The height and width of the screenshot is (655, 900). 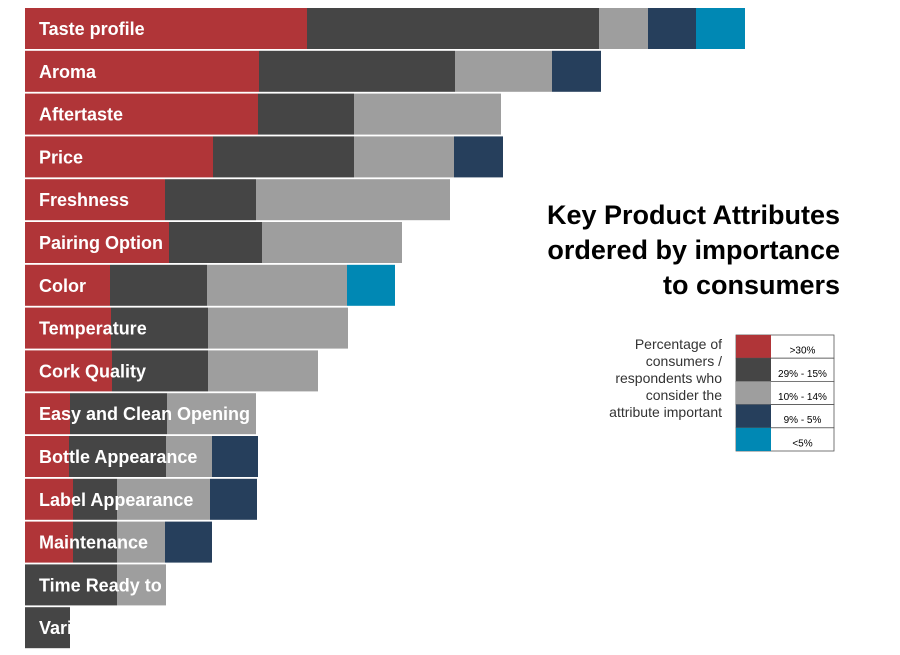 What do you see at coordinates (684, 395) in the screenshot?
I see `legend-description-line: consider the` at bounding box center [684, 395].